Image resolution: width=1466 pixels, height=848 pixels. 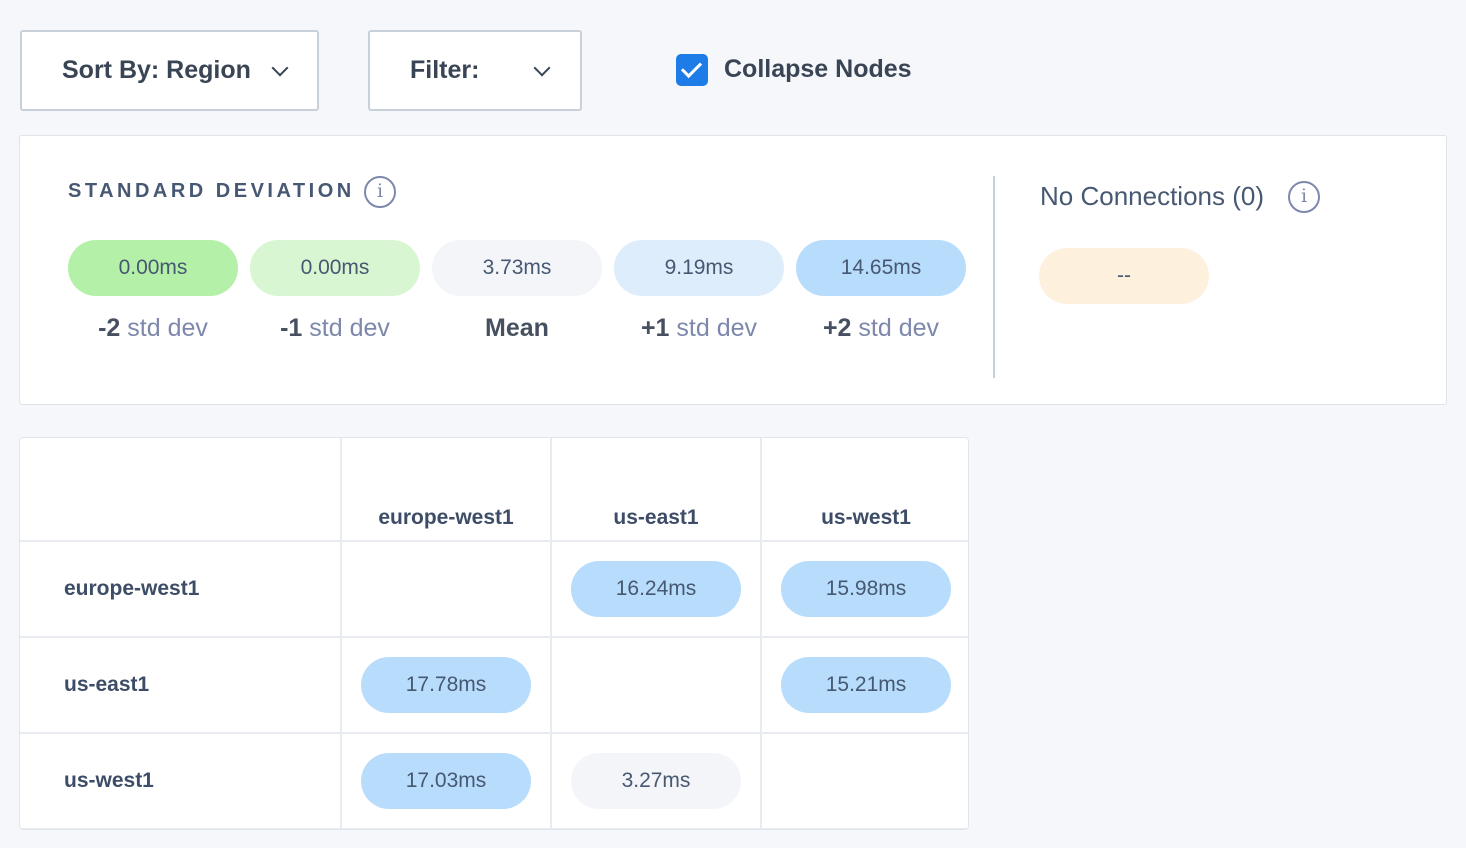 I want to click on column-header: us-west1, so click(x=865, y=489).